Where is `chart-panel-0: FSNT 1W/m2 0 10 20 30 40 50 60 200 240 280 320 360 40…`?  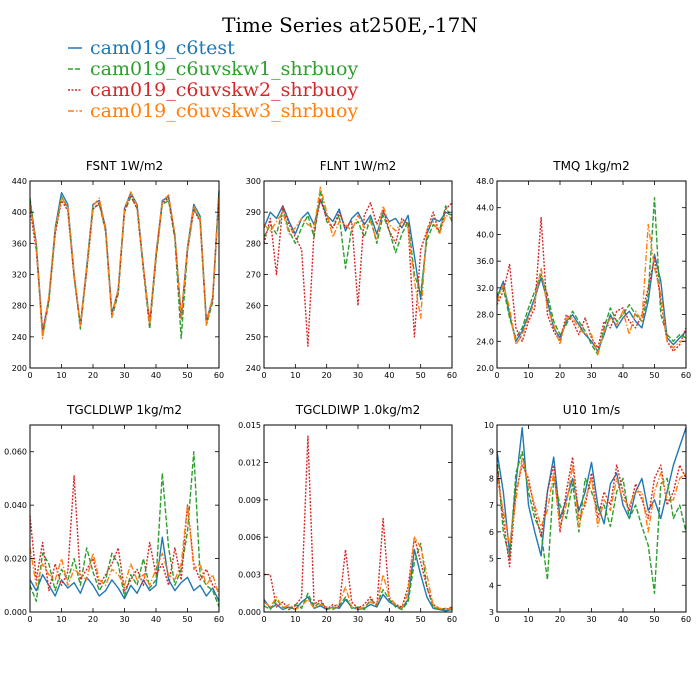 chart-panel-0: FSNT 1W/m2 0 10 20 30 40 50 60 200 240 280 320 360 40… is located at coordinates (118, 269).